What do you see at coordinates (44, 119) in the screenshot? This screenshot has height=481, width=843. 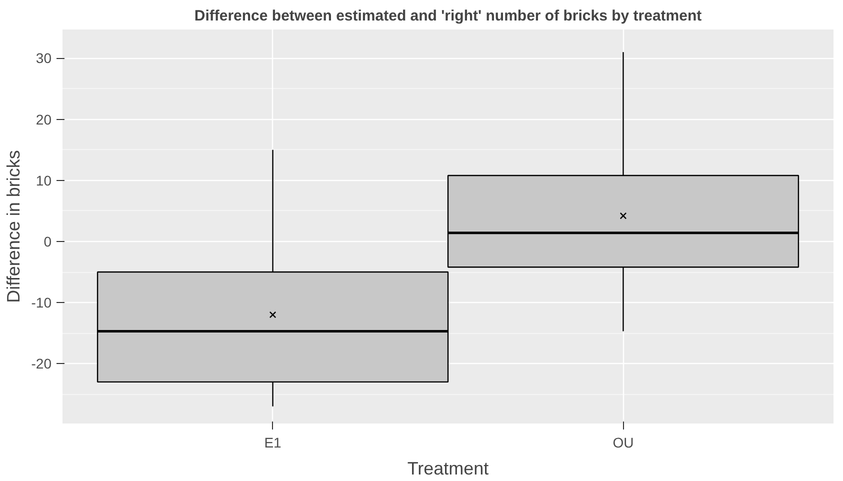 I see `y-tick-label: 20` at bounding box center [44, 119].